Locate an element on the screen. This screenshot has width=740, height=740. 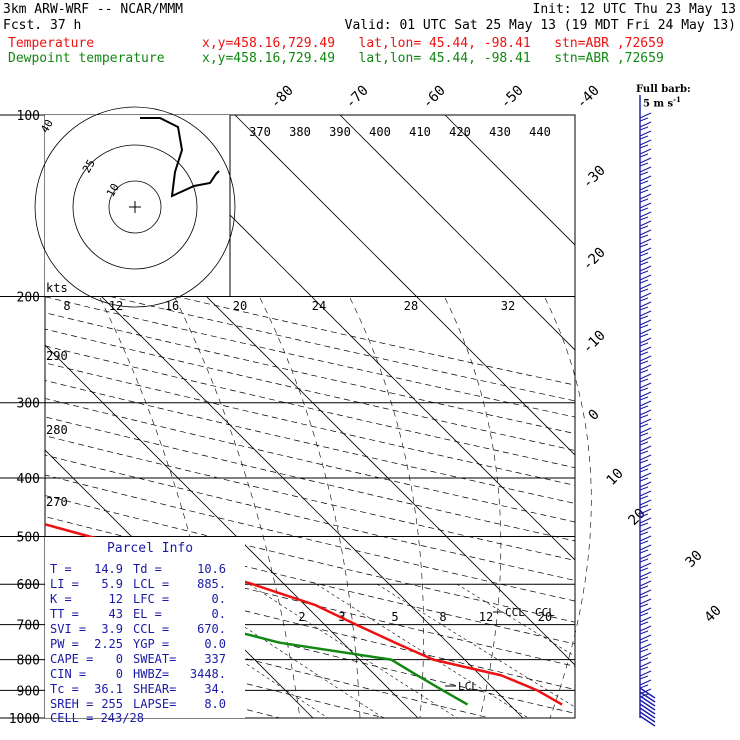
dewpoint-profile is located at coordinates (257, 642).